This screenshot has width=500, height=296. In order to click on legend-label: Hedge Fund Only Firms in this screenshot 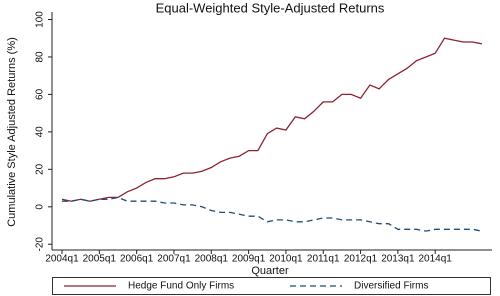, I will do `click(181, 286)`.